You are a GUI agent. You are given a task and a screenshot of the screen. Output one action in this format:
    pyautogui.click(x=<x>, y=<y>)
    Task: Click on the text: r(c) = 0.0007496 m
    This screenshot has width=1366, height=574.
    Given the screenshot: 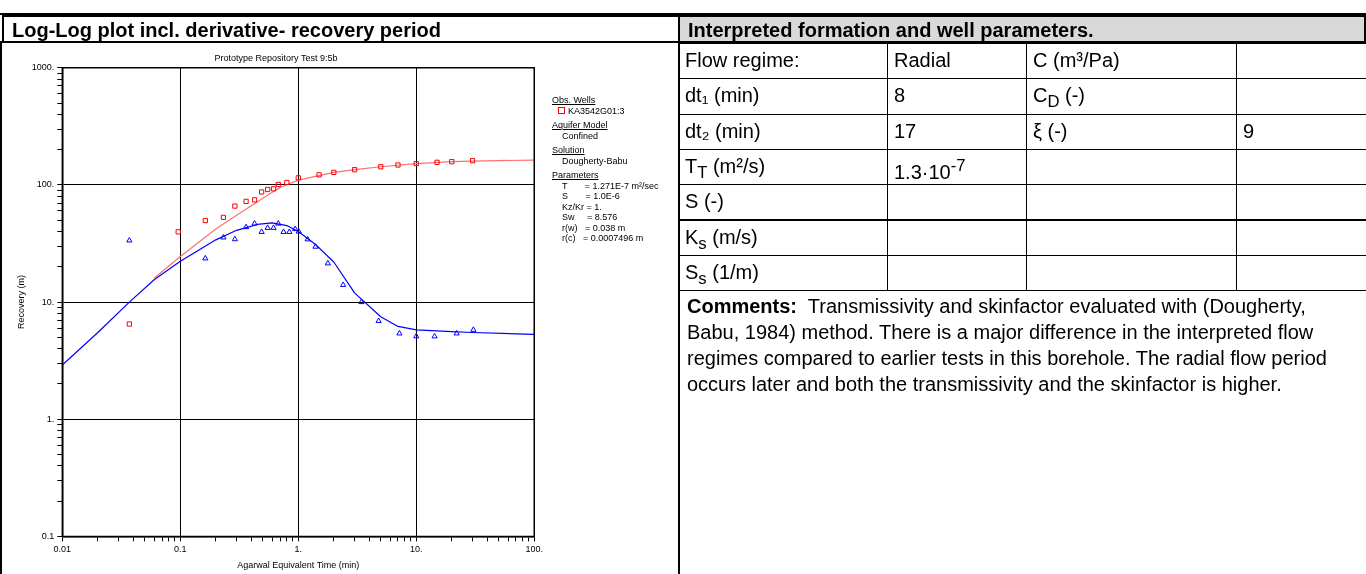 What is the action you would take?
    pyautogui.click(x=603, y=238)
    